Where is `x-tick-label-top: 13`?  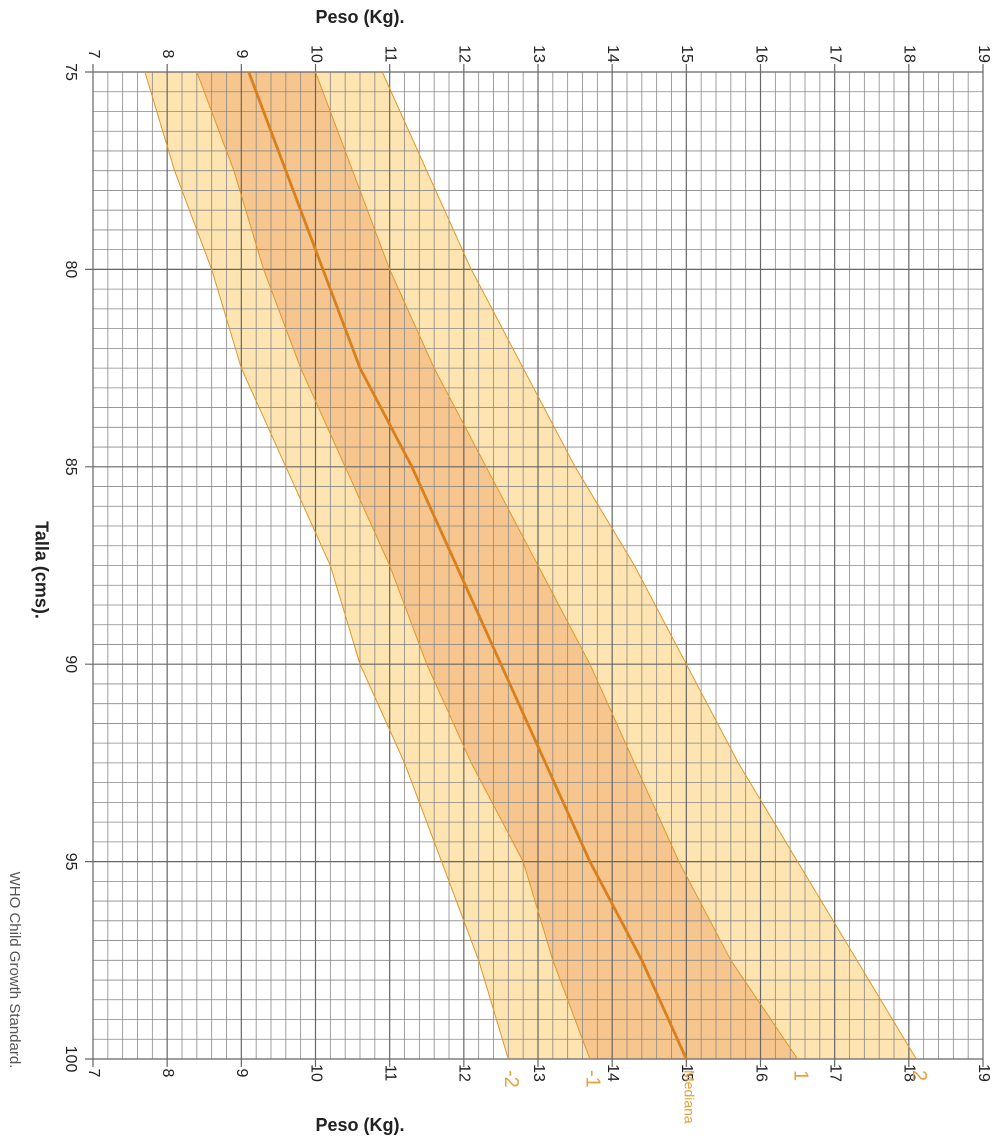
x-tick-label-top: 13 is located at coordinates (538, 54).